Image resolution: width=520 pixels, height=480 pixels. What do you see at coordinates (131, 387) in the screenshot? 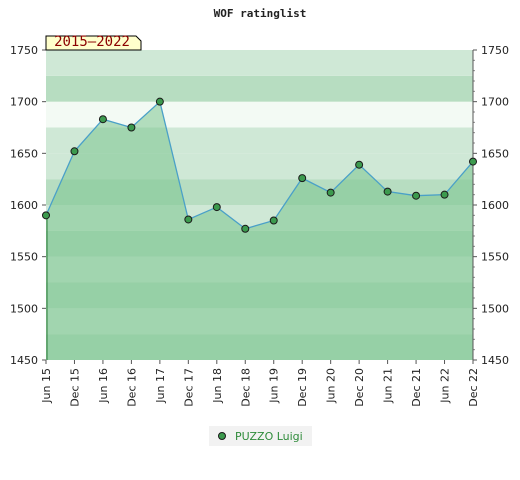
I see `x-tick-label: Dec 16` at bounding box center [131, 387].